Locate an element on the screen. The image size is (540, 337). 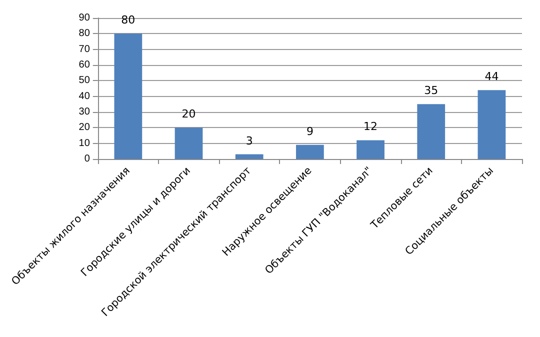
data-label: 44 is located at coordinates (491, 77).